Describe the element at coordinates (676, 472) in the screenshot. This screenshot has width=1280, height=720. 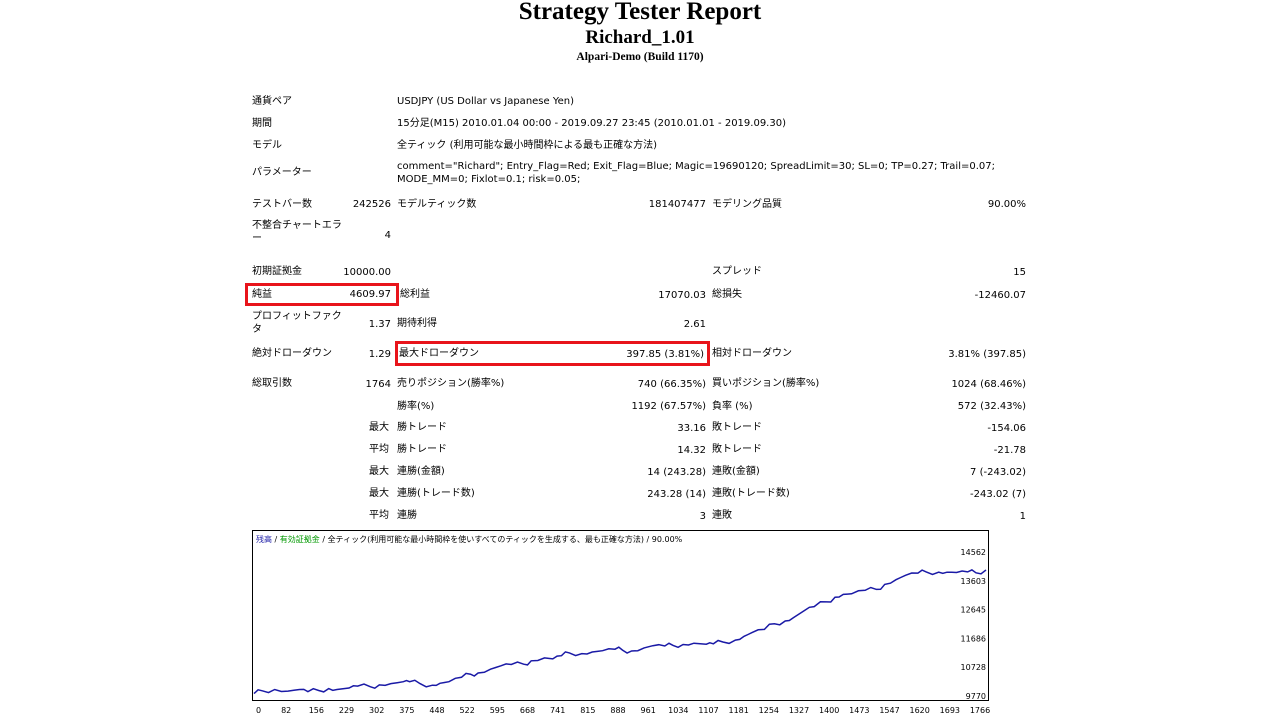
I see `max-cons-wins-value: 14 (243.28)` at that location.